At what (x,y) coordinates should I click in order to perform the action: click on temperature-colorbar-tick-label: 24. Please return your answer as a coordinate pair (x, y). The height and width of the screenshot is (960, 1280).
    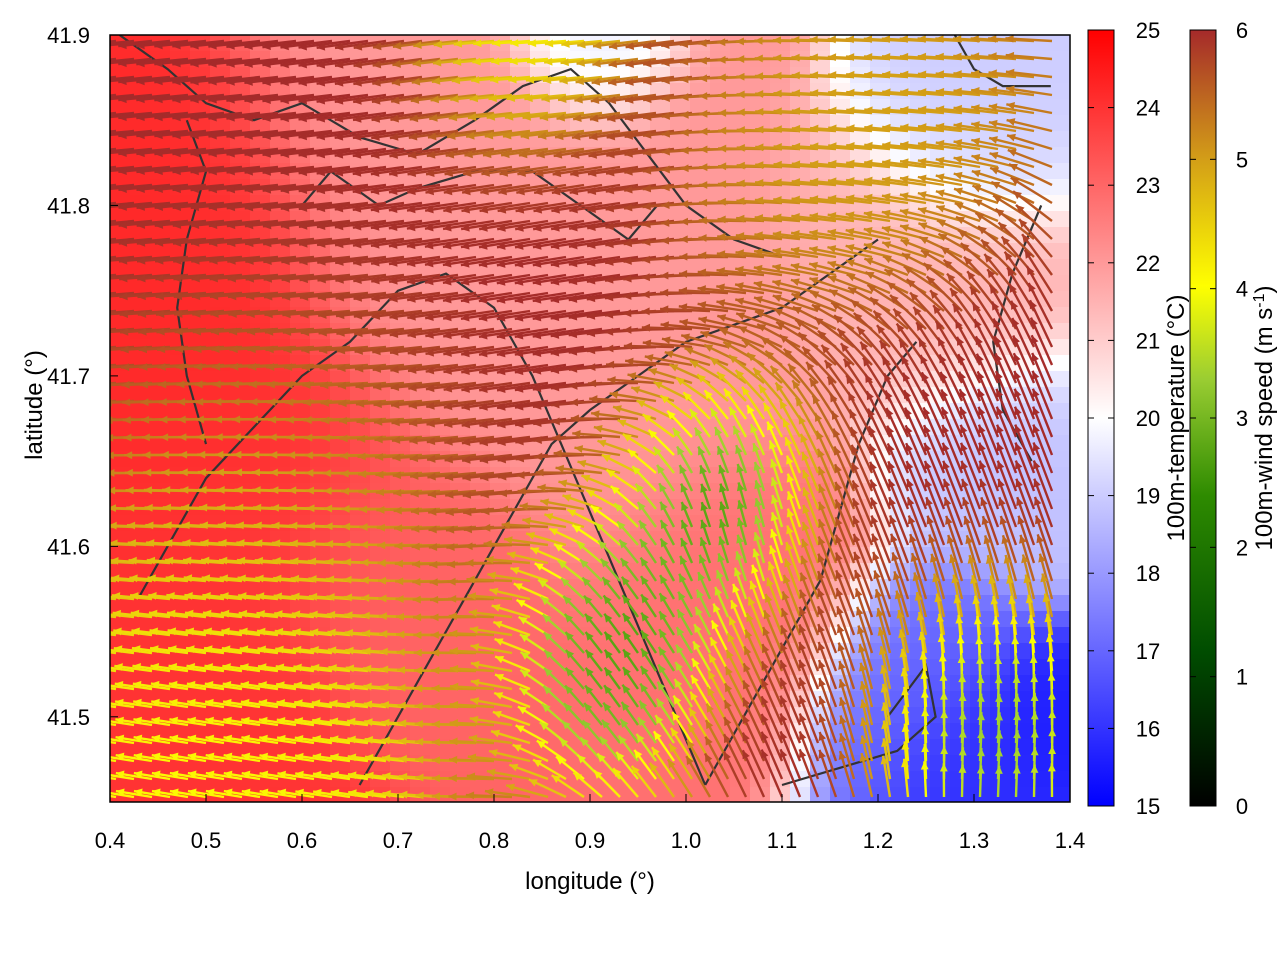
    Looking at the image, I should click on (1148, 108).